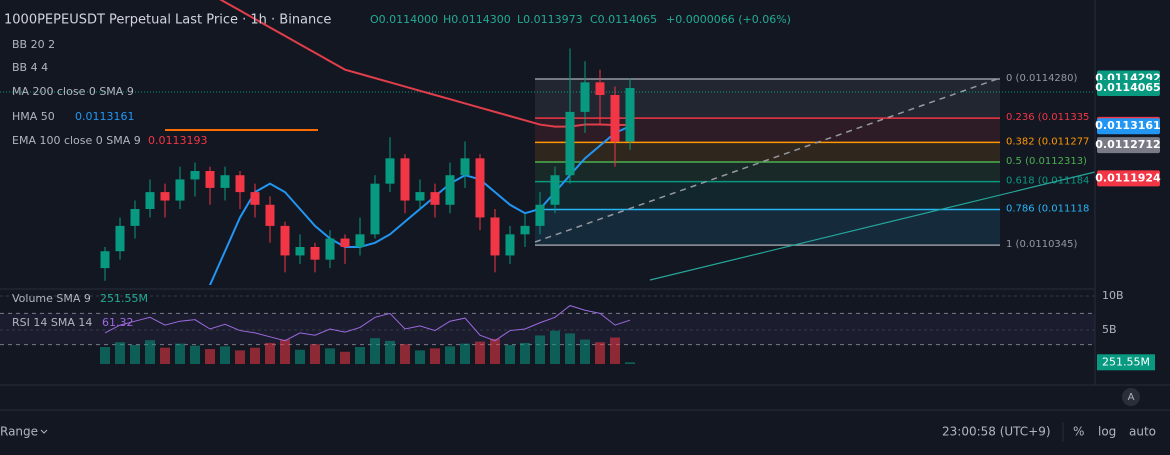 This screenshot has width=1170, height=455. Describe the element at coordinates (73, 91) in the screenshot. I see `indicator-label: MA 200 close 0 SMA 9` at that location.